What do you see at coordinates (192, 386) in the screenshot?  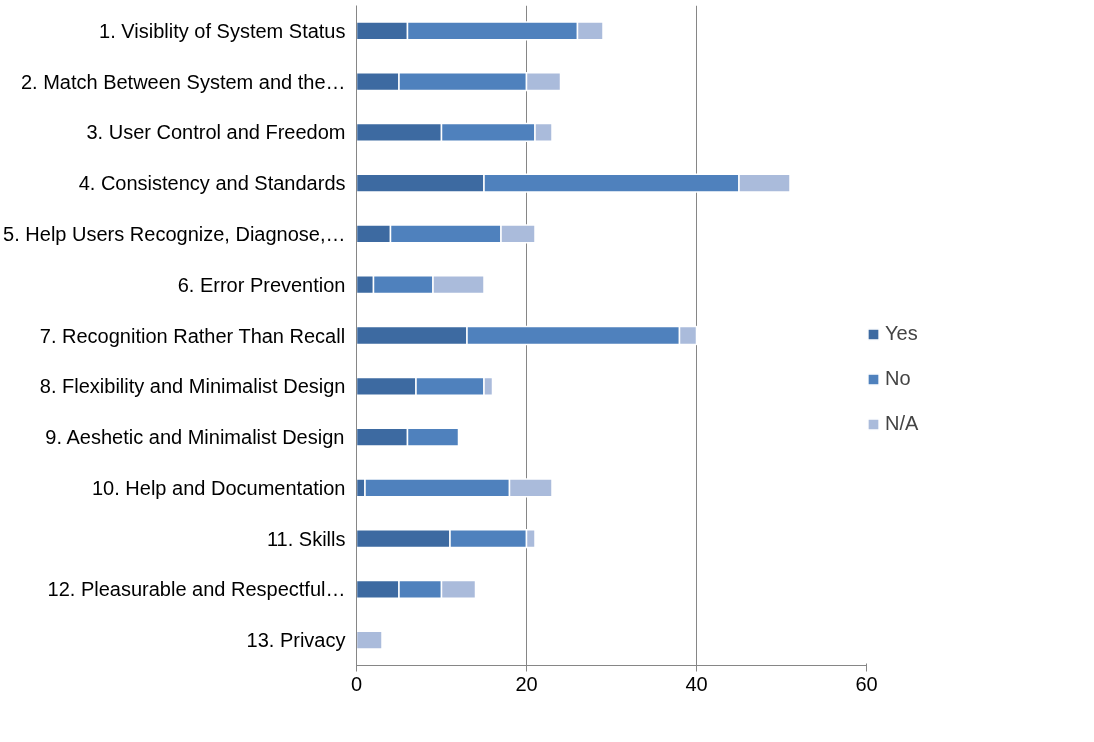 I see `y-tick-label: 8. Flexibility and Minimalist Design` at bounding box center [192, 386].